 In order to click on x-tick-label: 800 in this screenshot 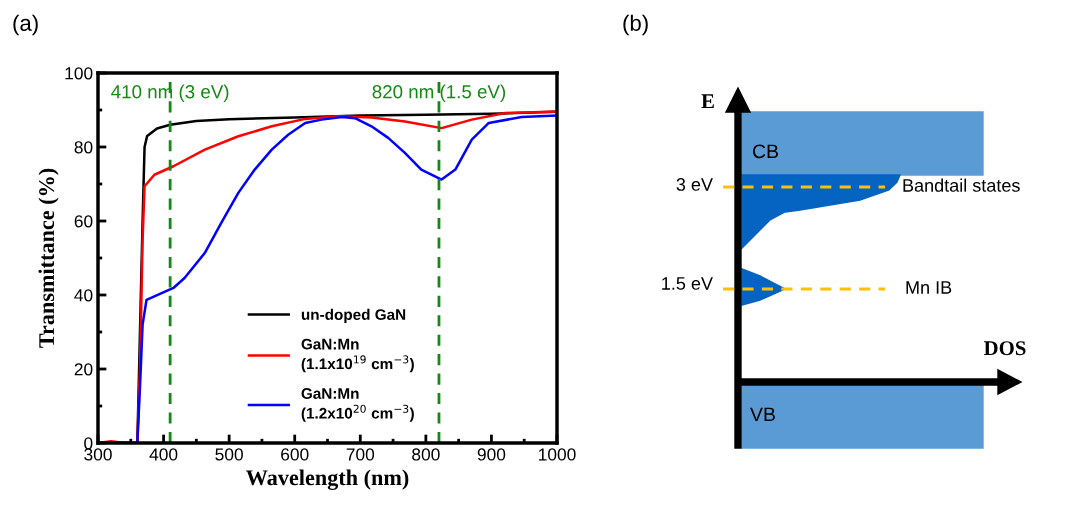, I will do `click(426, 454)`.